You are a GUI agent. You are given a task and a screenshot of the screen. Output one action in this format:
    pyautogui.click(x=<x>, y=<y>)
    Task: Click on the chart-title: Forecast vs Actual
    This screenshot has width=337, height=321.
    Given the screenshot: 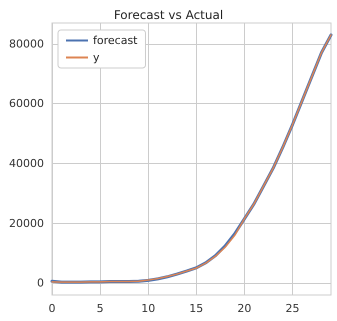 What is the action you would take?
    pyautogui.click(x=169, y=15)
    